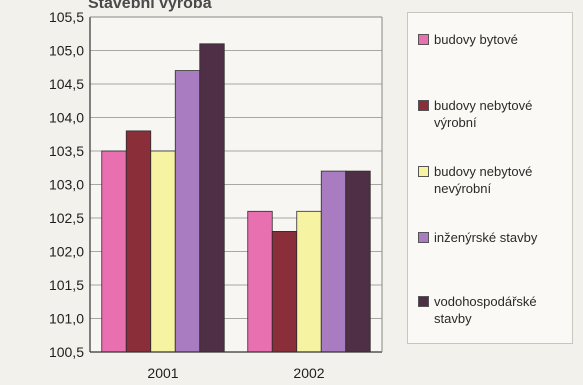 The height and width of the screenshot is (385, 583). What do you see at coordinates (66, 252) in the screenshot?
I see `y-tick-label: 102,0` at bounding box center [66, 252].